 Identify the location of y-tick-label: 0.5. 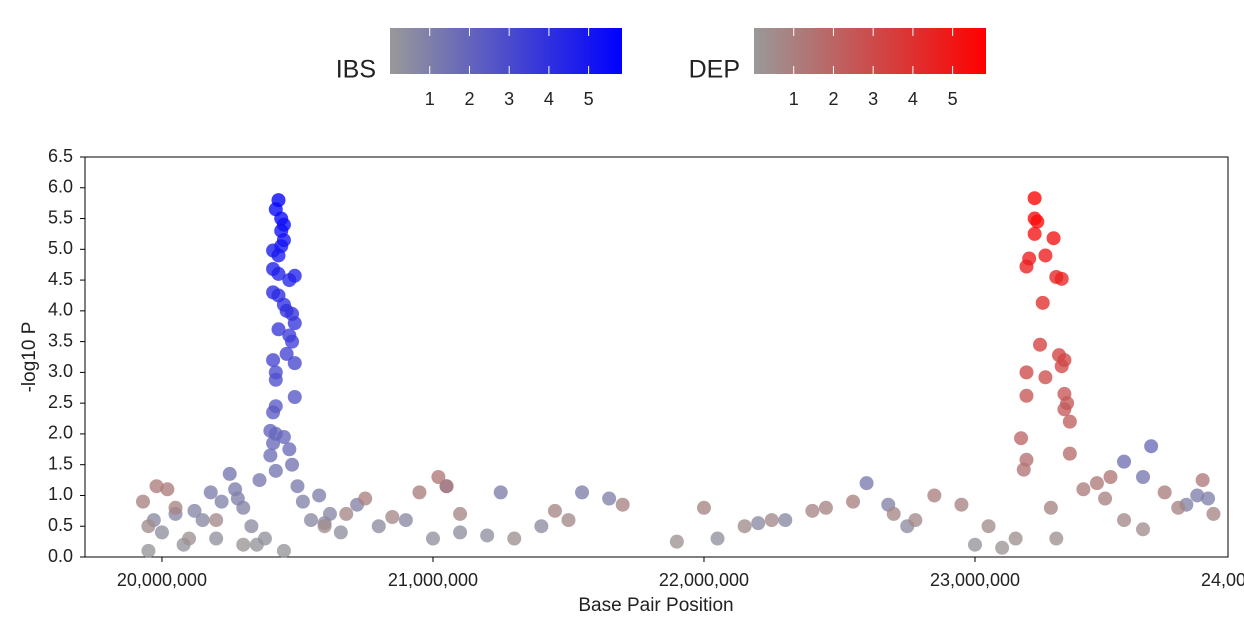
(60, 525).